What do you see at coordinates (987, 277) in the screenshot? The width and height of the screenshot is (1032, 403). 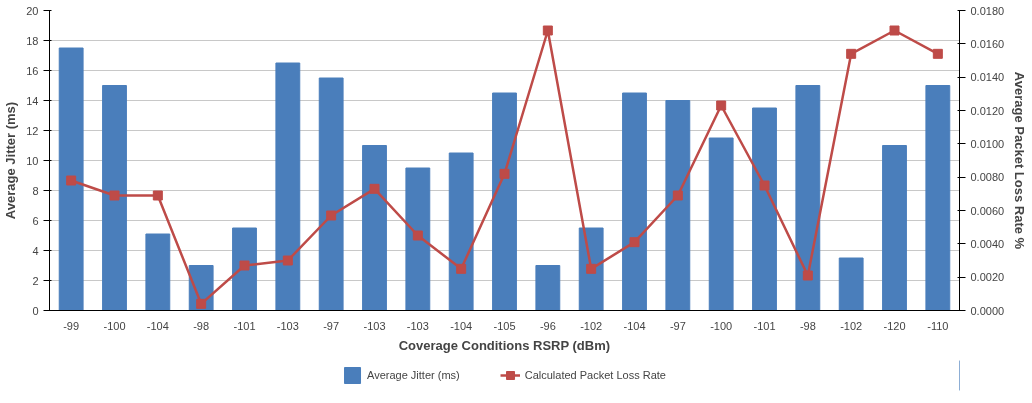 I see `y2-tick-label: 0.0020` at bounding box center [987, 277].